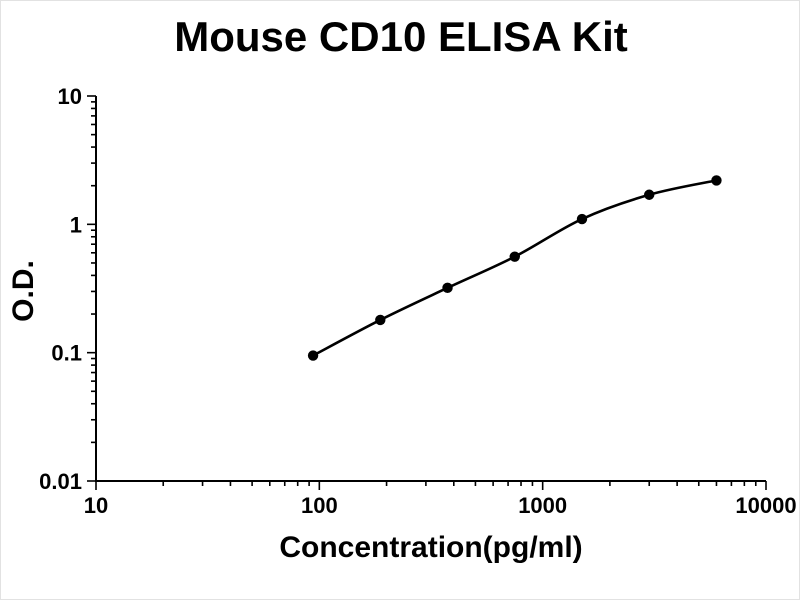  Describe the element at coordinates (542, 505) in the screenshot. I see `x-tick-label: 1000` at that location.